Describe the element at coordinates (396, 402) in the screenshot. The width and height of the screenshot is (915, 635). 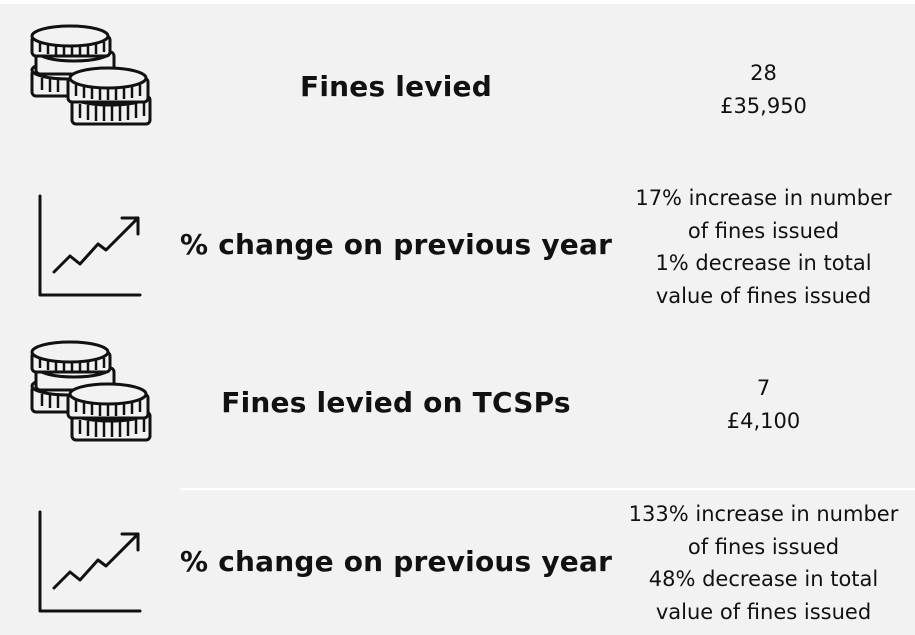
I see `row-label: Fines levied on TCSPs` at that location.